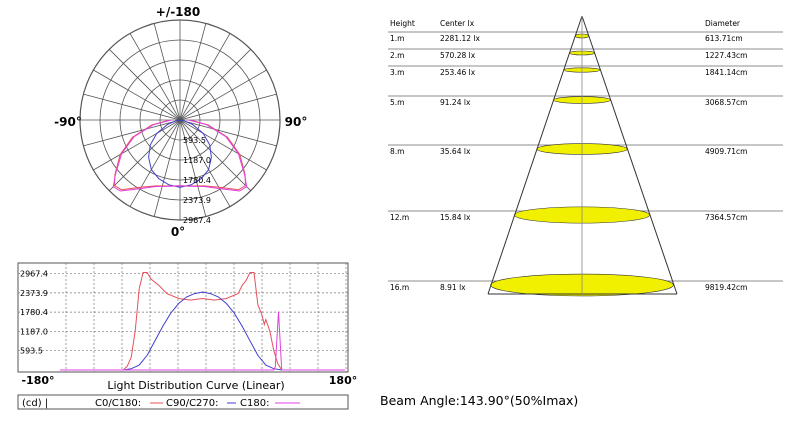 The width and height of the screenshot is (800, 440). Describe the element at coordinates (458, 55) in the screenshot. I see `row-center-lux: 570.28 lx` at that location.